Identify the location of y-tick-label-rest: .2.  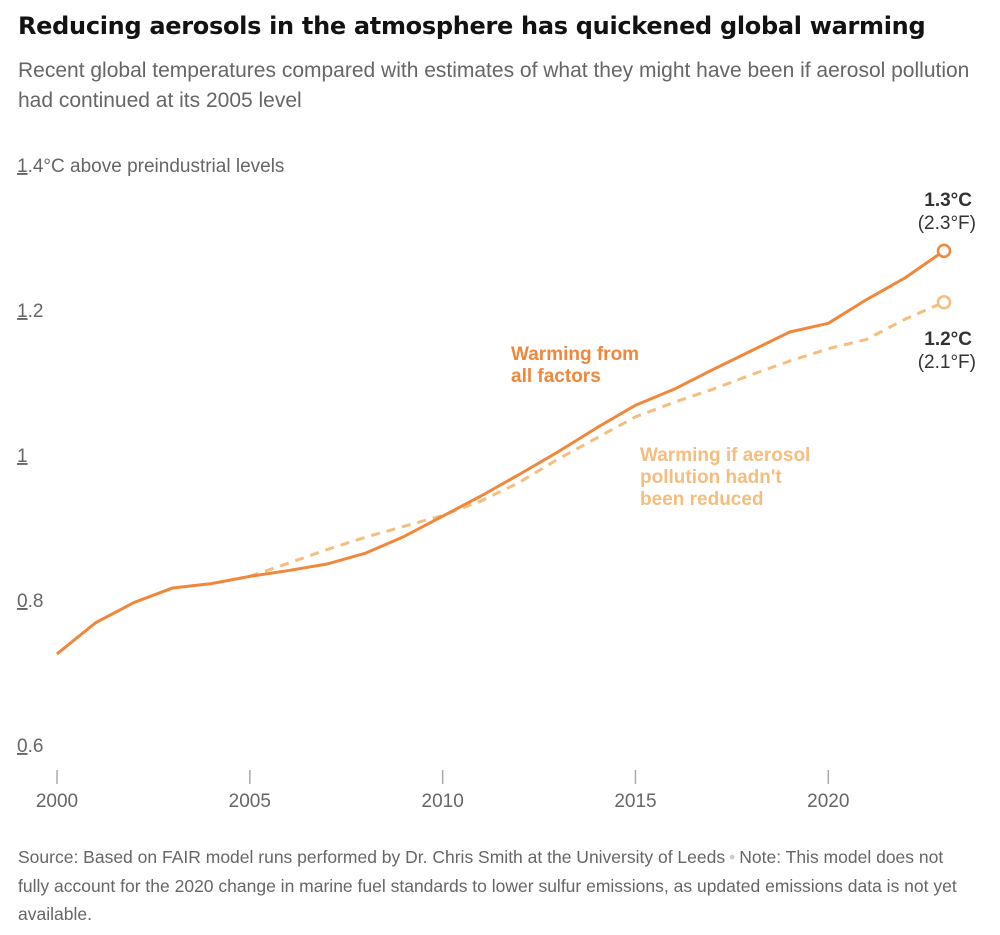
(36, 311).